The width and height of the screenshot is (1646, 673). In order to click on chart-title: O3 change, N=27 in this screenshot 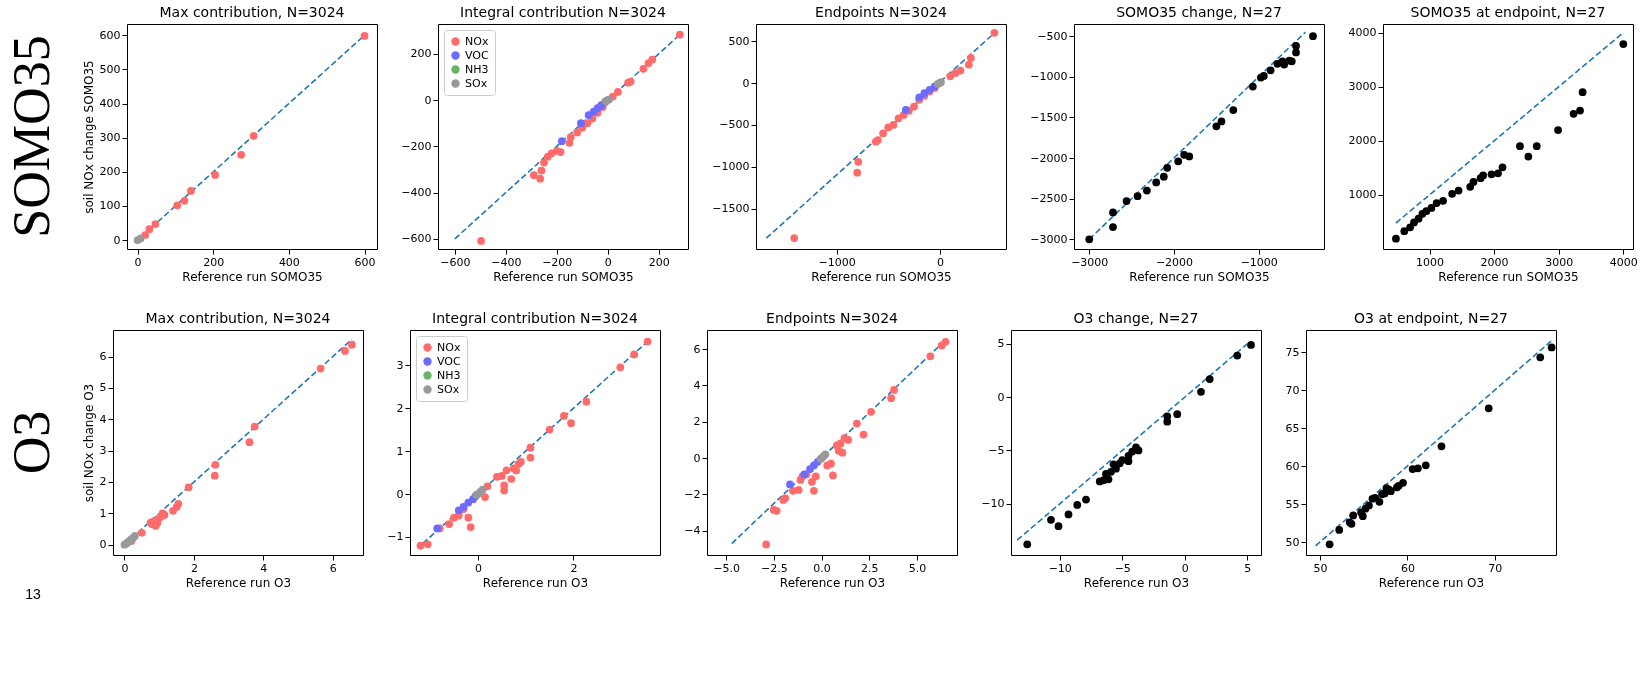, I will do `click(1136, 318)`.